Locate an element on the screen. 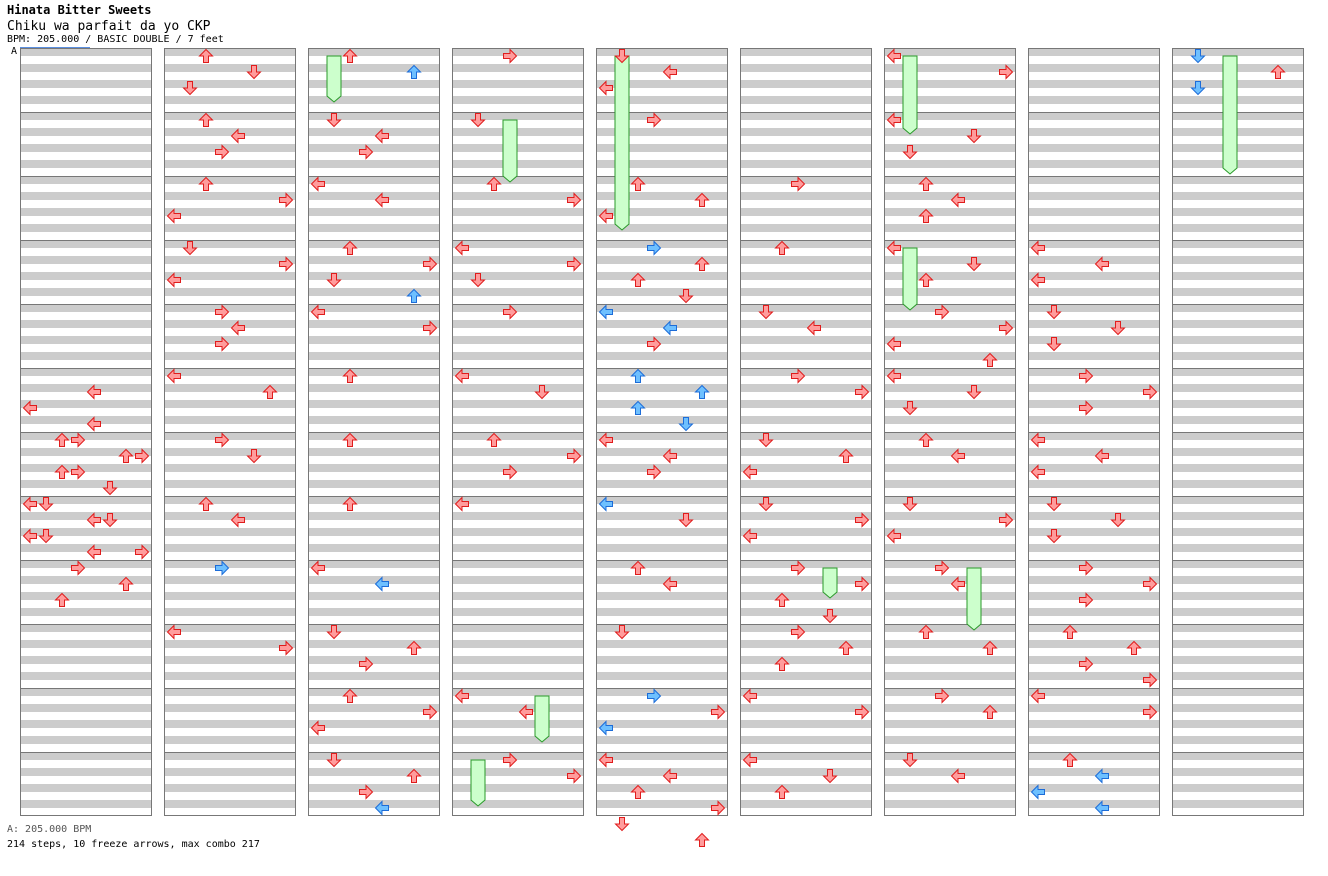 The height and width of the screenshot is (876, 1328). section-marker: A is located at coordinates (14, 51).